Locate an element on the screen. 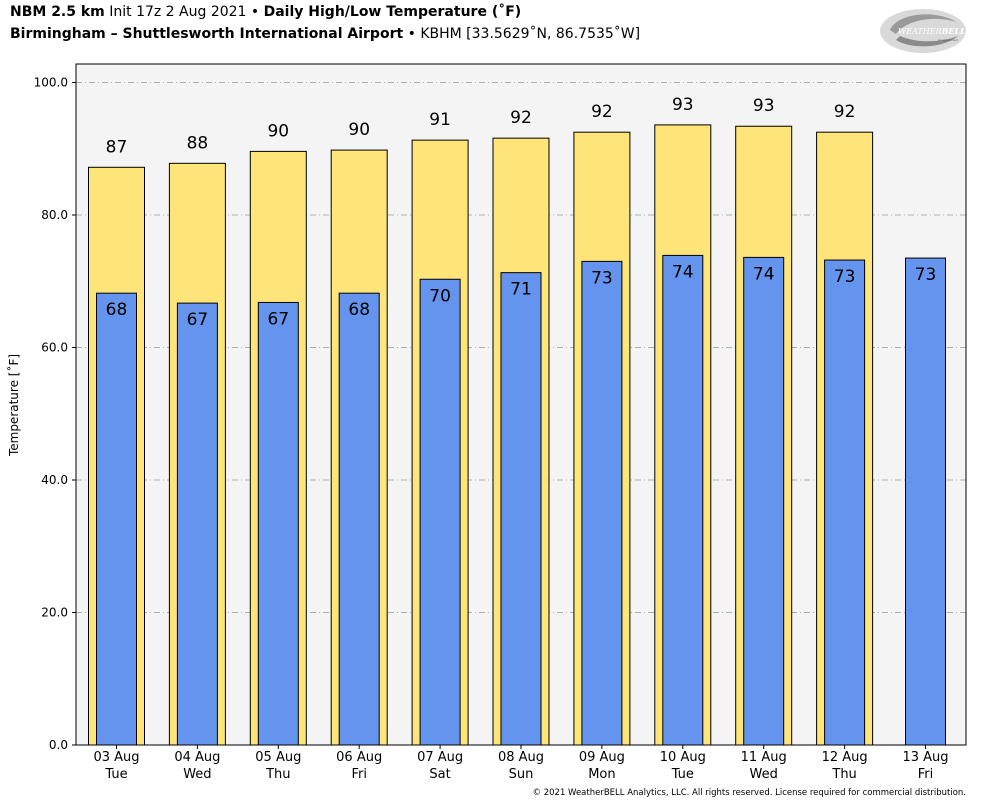  high-temp-label: 87 is located at coordinates (117, 147).